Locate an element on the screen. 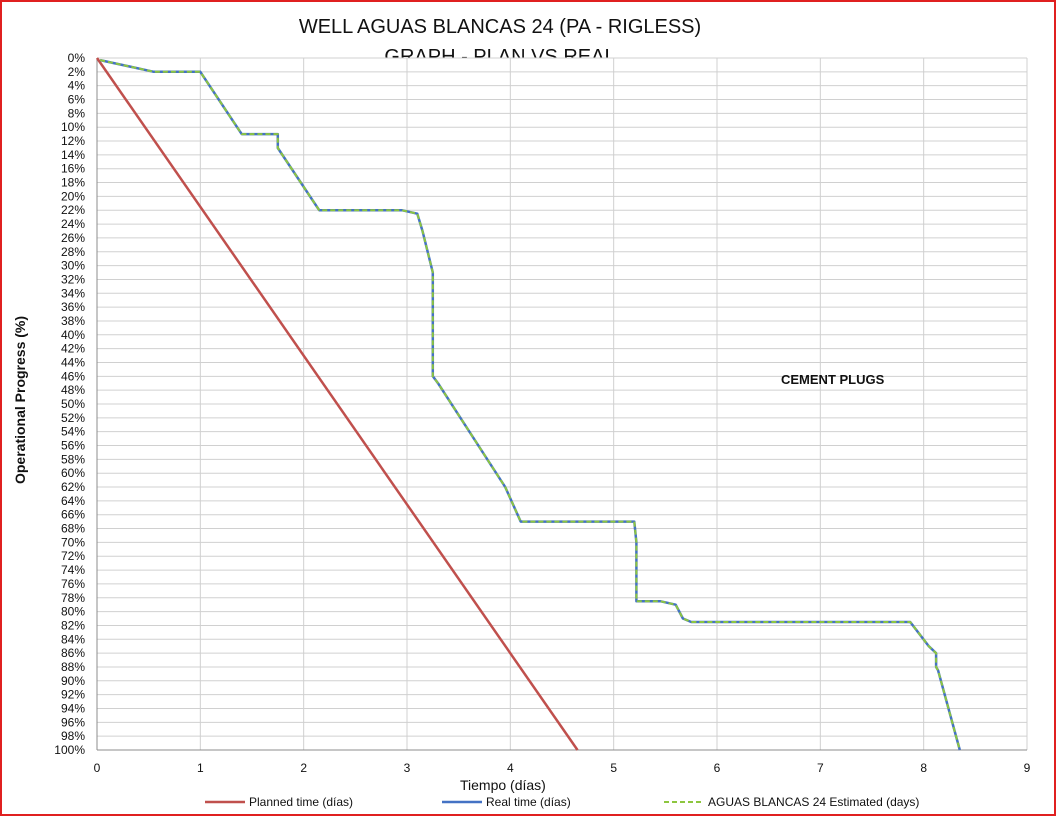  y-tick-label: 84% is located at coordinates (73, 639).